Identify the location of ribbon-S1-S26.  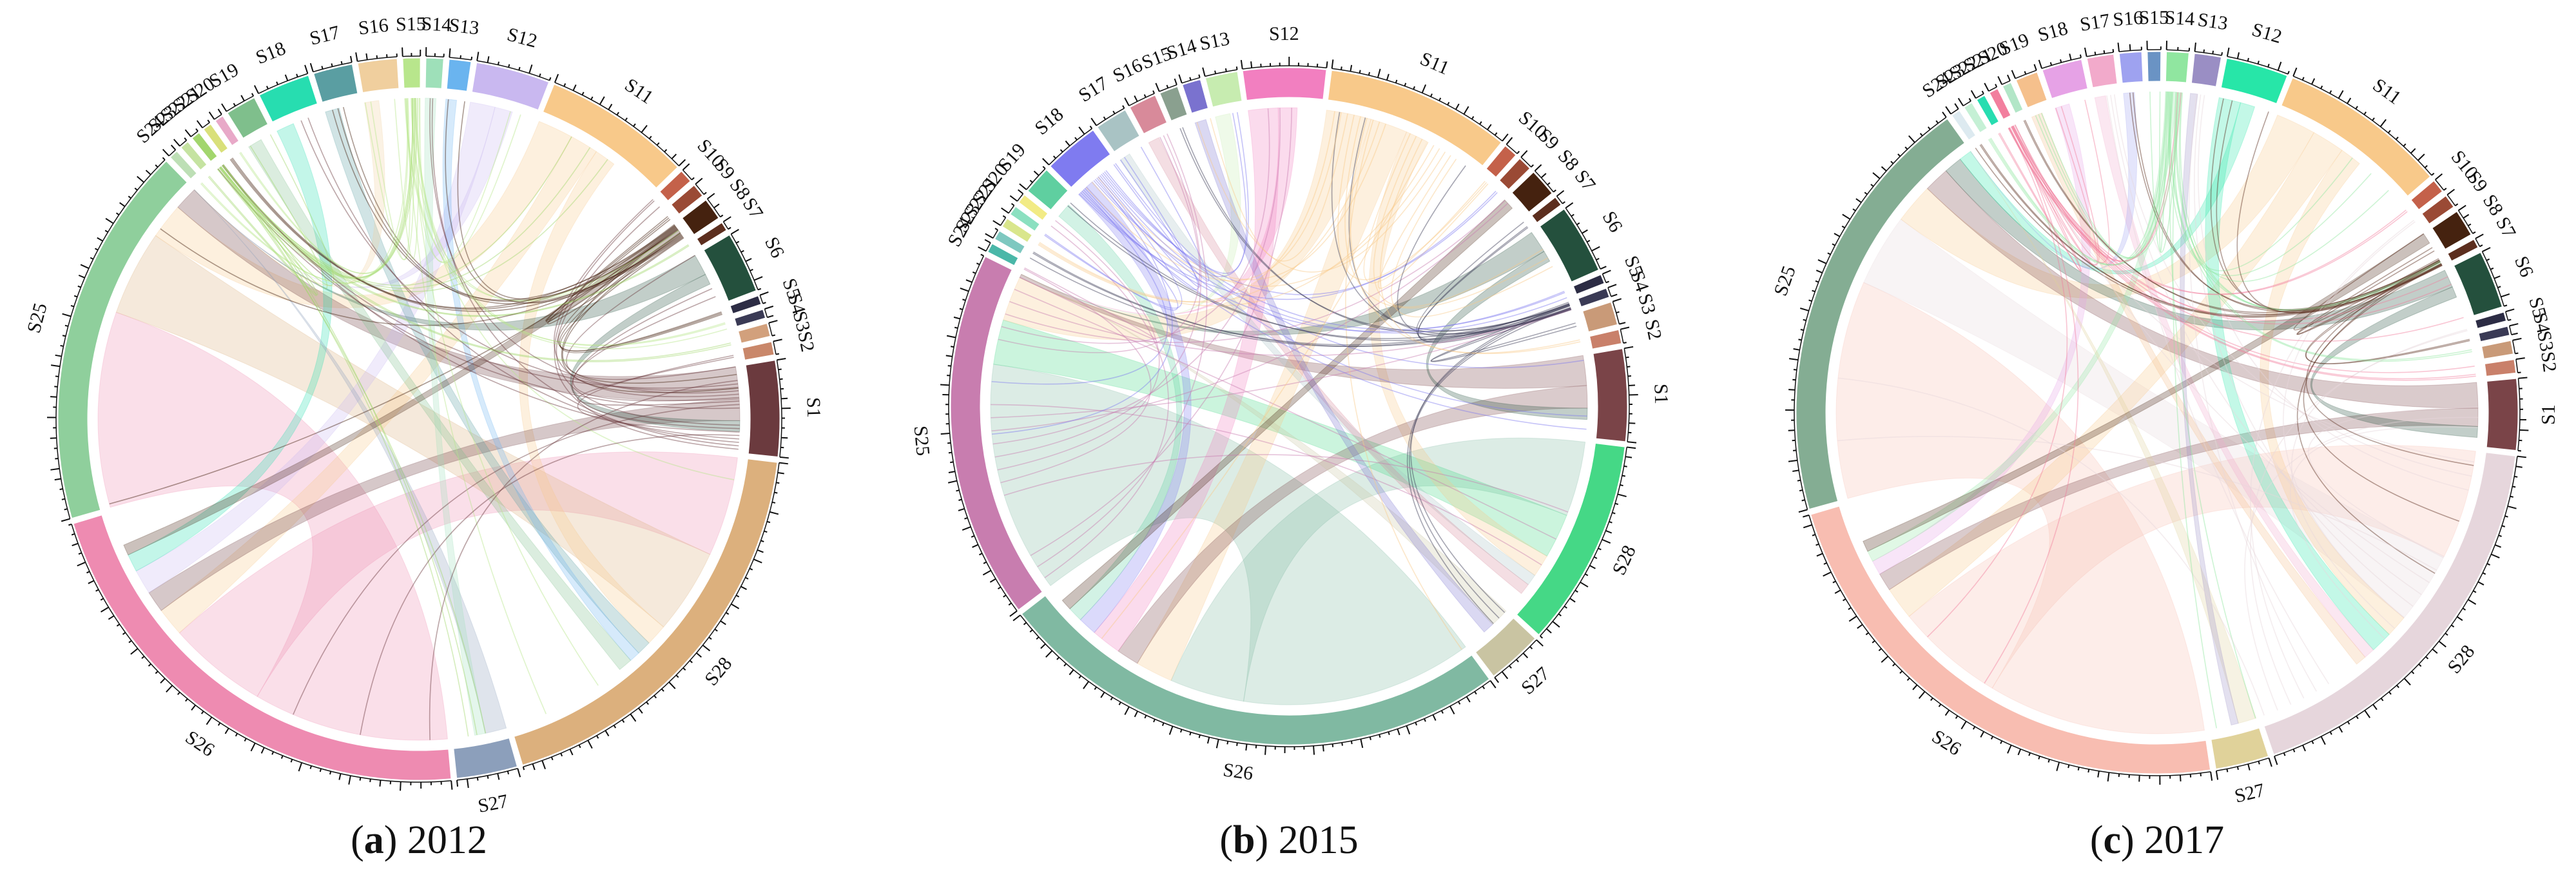
(2179, 500).